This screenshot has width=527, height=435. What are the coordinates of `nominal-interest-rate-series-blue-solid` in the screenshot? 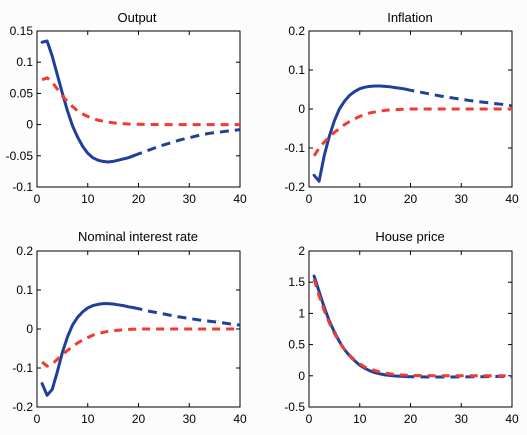 It's located at (87, 349).